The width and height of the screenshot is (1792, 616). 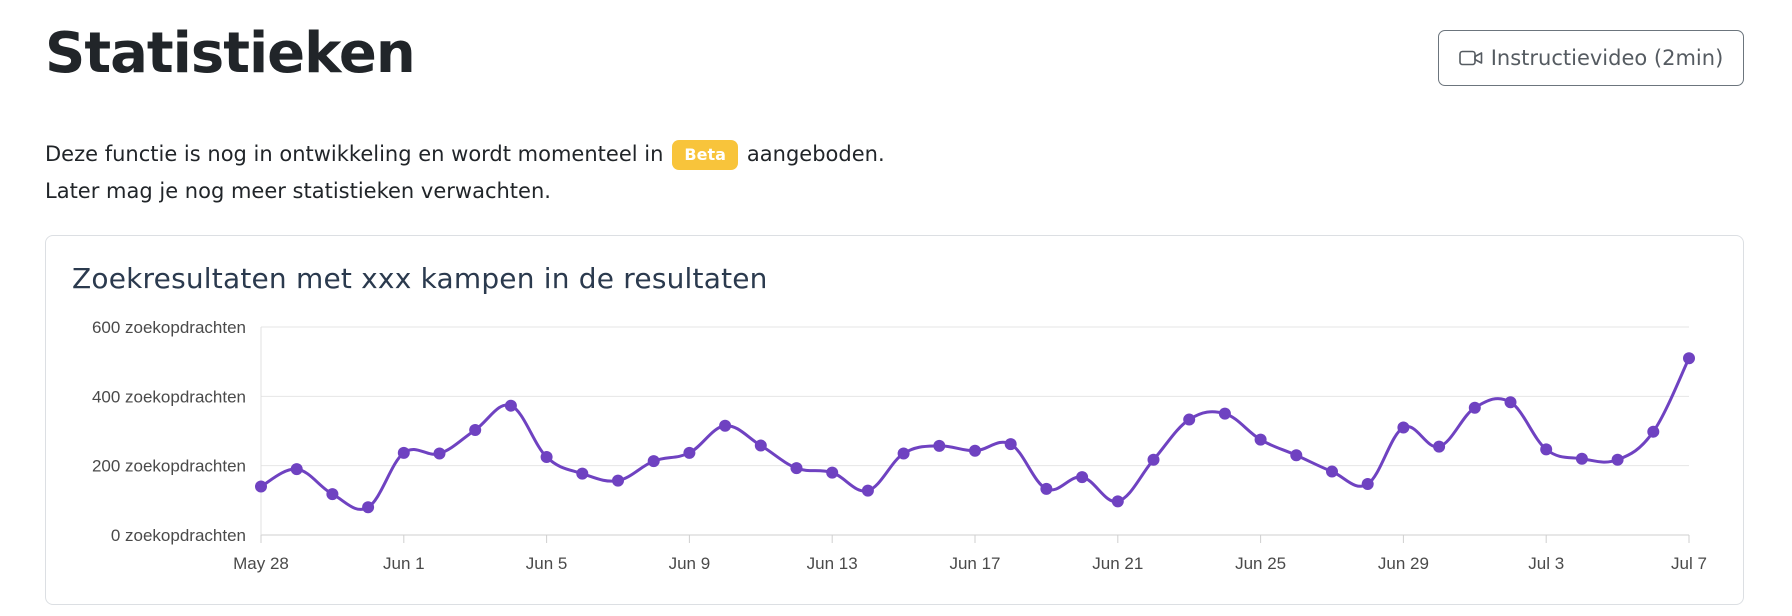 I want to click on page-title: Statistieken, so click(x=230, y=53).